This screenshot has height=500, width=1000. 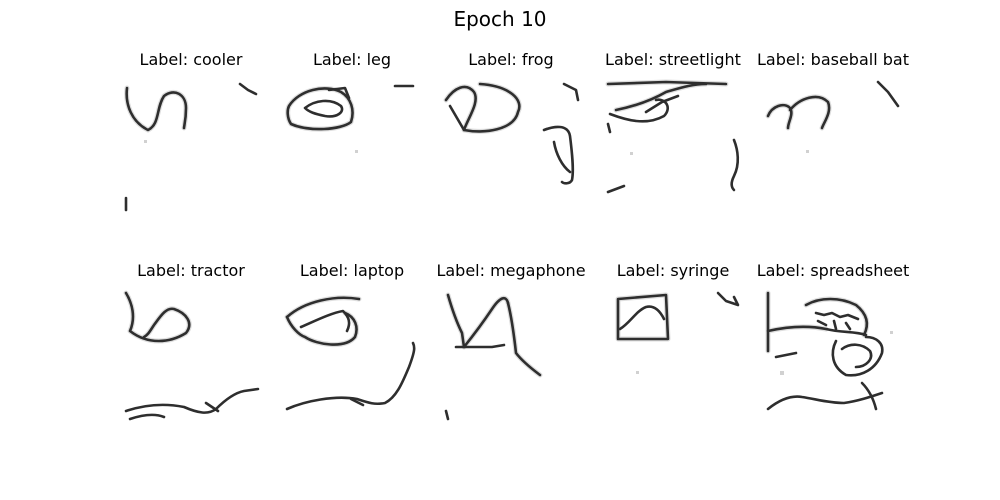 What do you see at coordinates (350, 118) in the screenshot?
I see `leg-sketch` at bounding box center [350, 118].